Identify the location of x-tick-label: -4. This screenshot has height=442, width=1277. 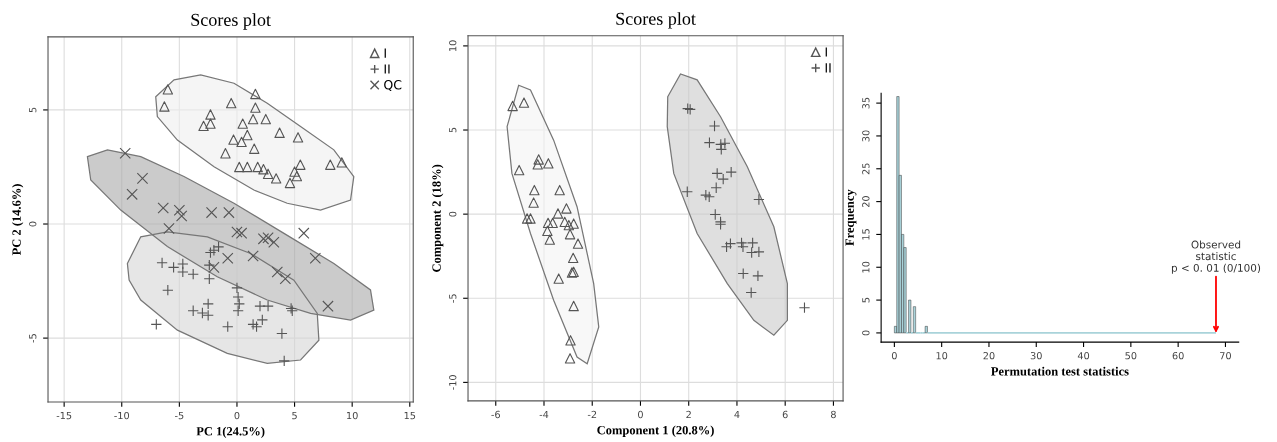
(544, 414).